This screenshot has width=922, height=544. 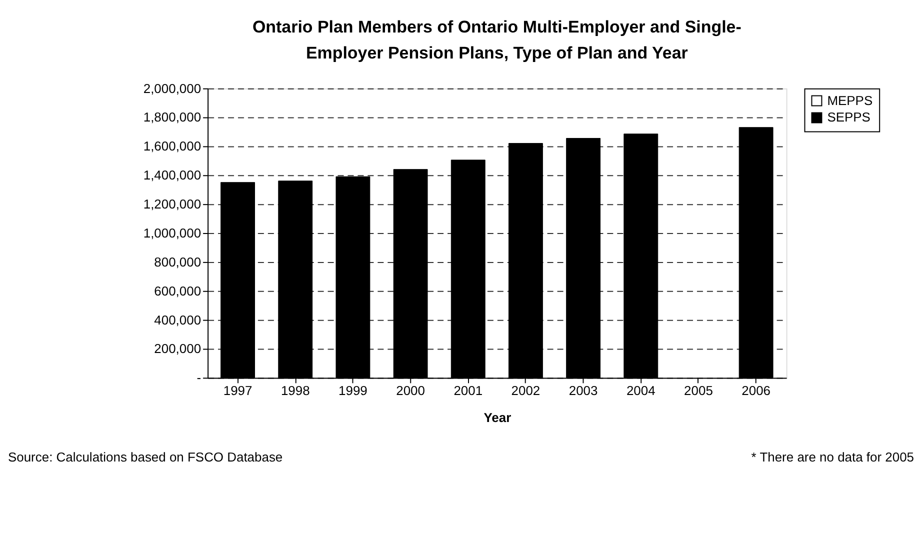 What do you see at coordinates (849, 117) in the screenshot?
I see `legend-label: SEPPS` at bounding box center [849, 117].